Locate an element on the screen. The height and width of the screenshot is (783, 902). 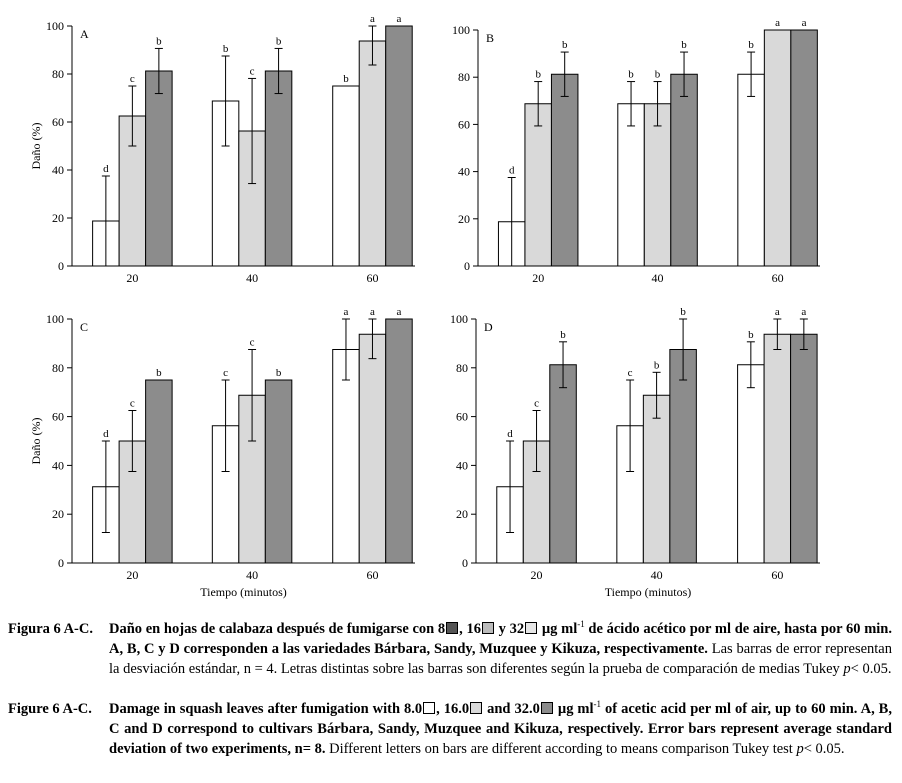
panel-label: A is located at coordinates (84, 34).